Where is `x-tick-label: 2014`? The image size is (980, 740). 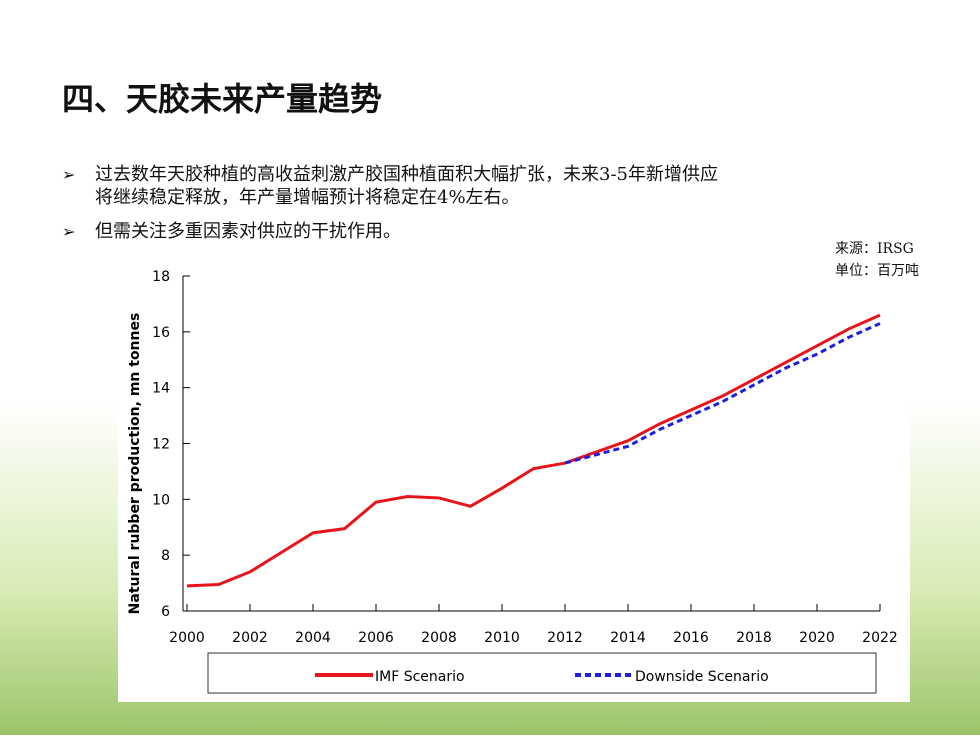 x-tick-label: 2014 is located at coordinates (628, 638).